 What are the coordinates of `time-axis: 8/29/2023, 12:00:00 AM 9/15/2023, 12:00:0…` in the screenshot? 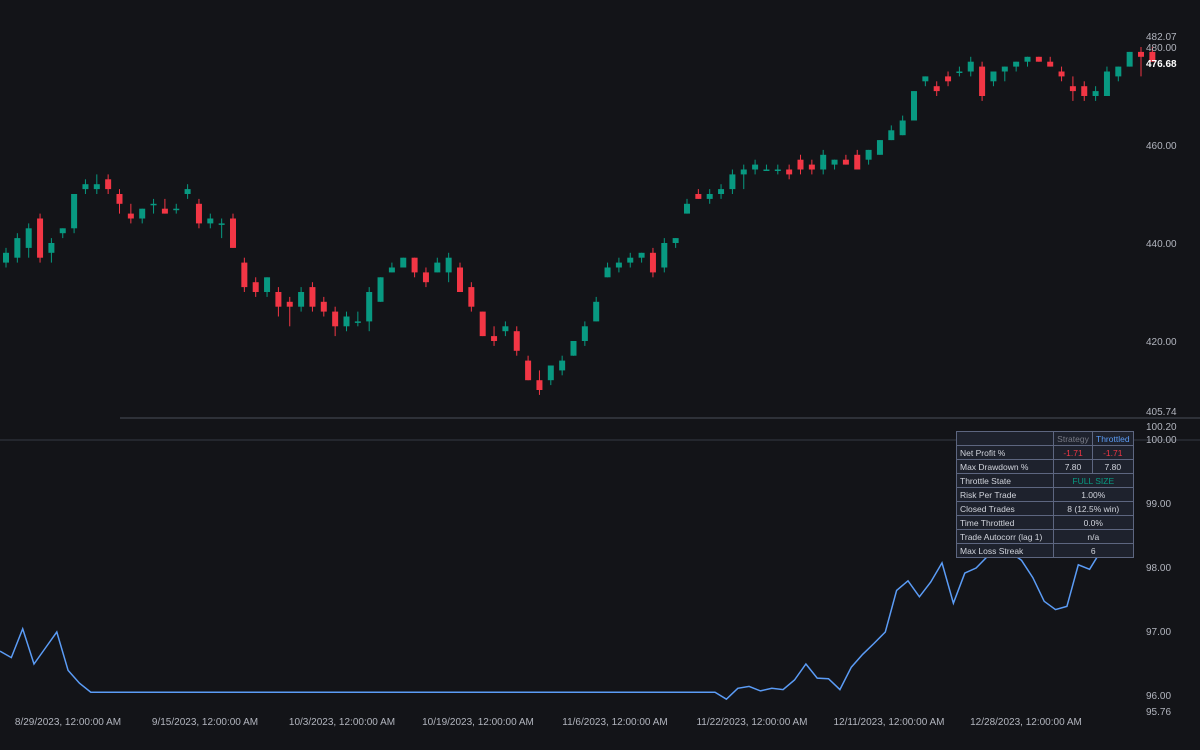 It's located at (548, 722).